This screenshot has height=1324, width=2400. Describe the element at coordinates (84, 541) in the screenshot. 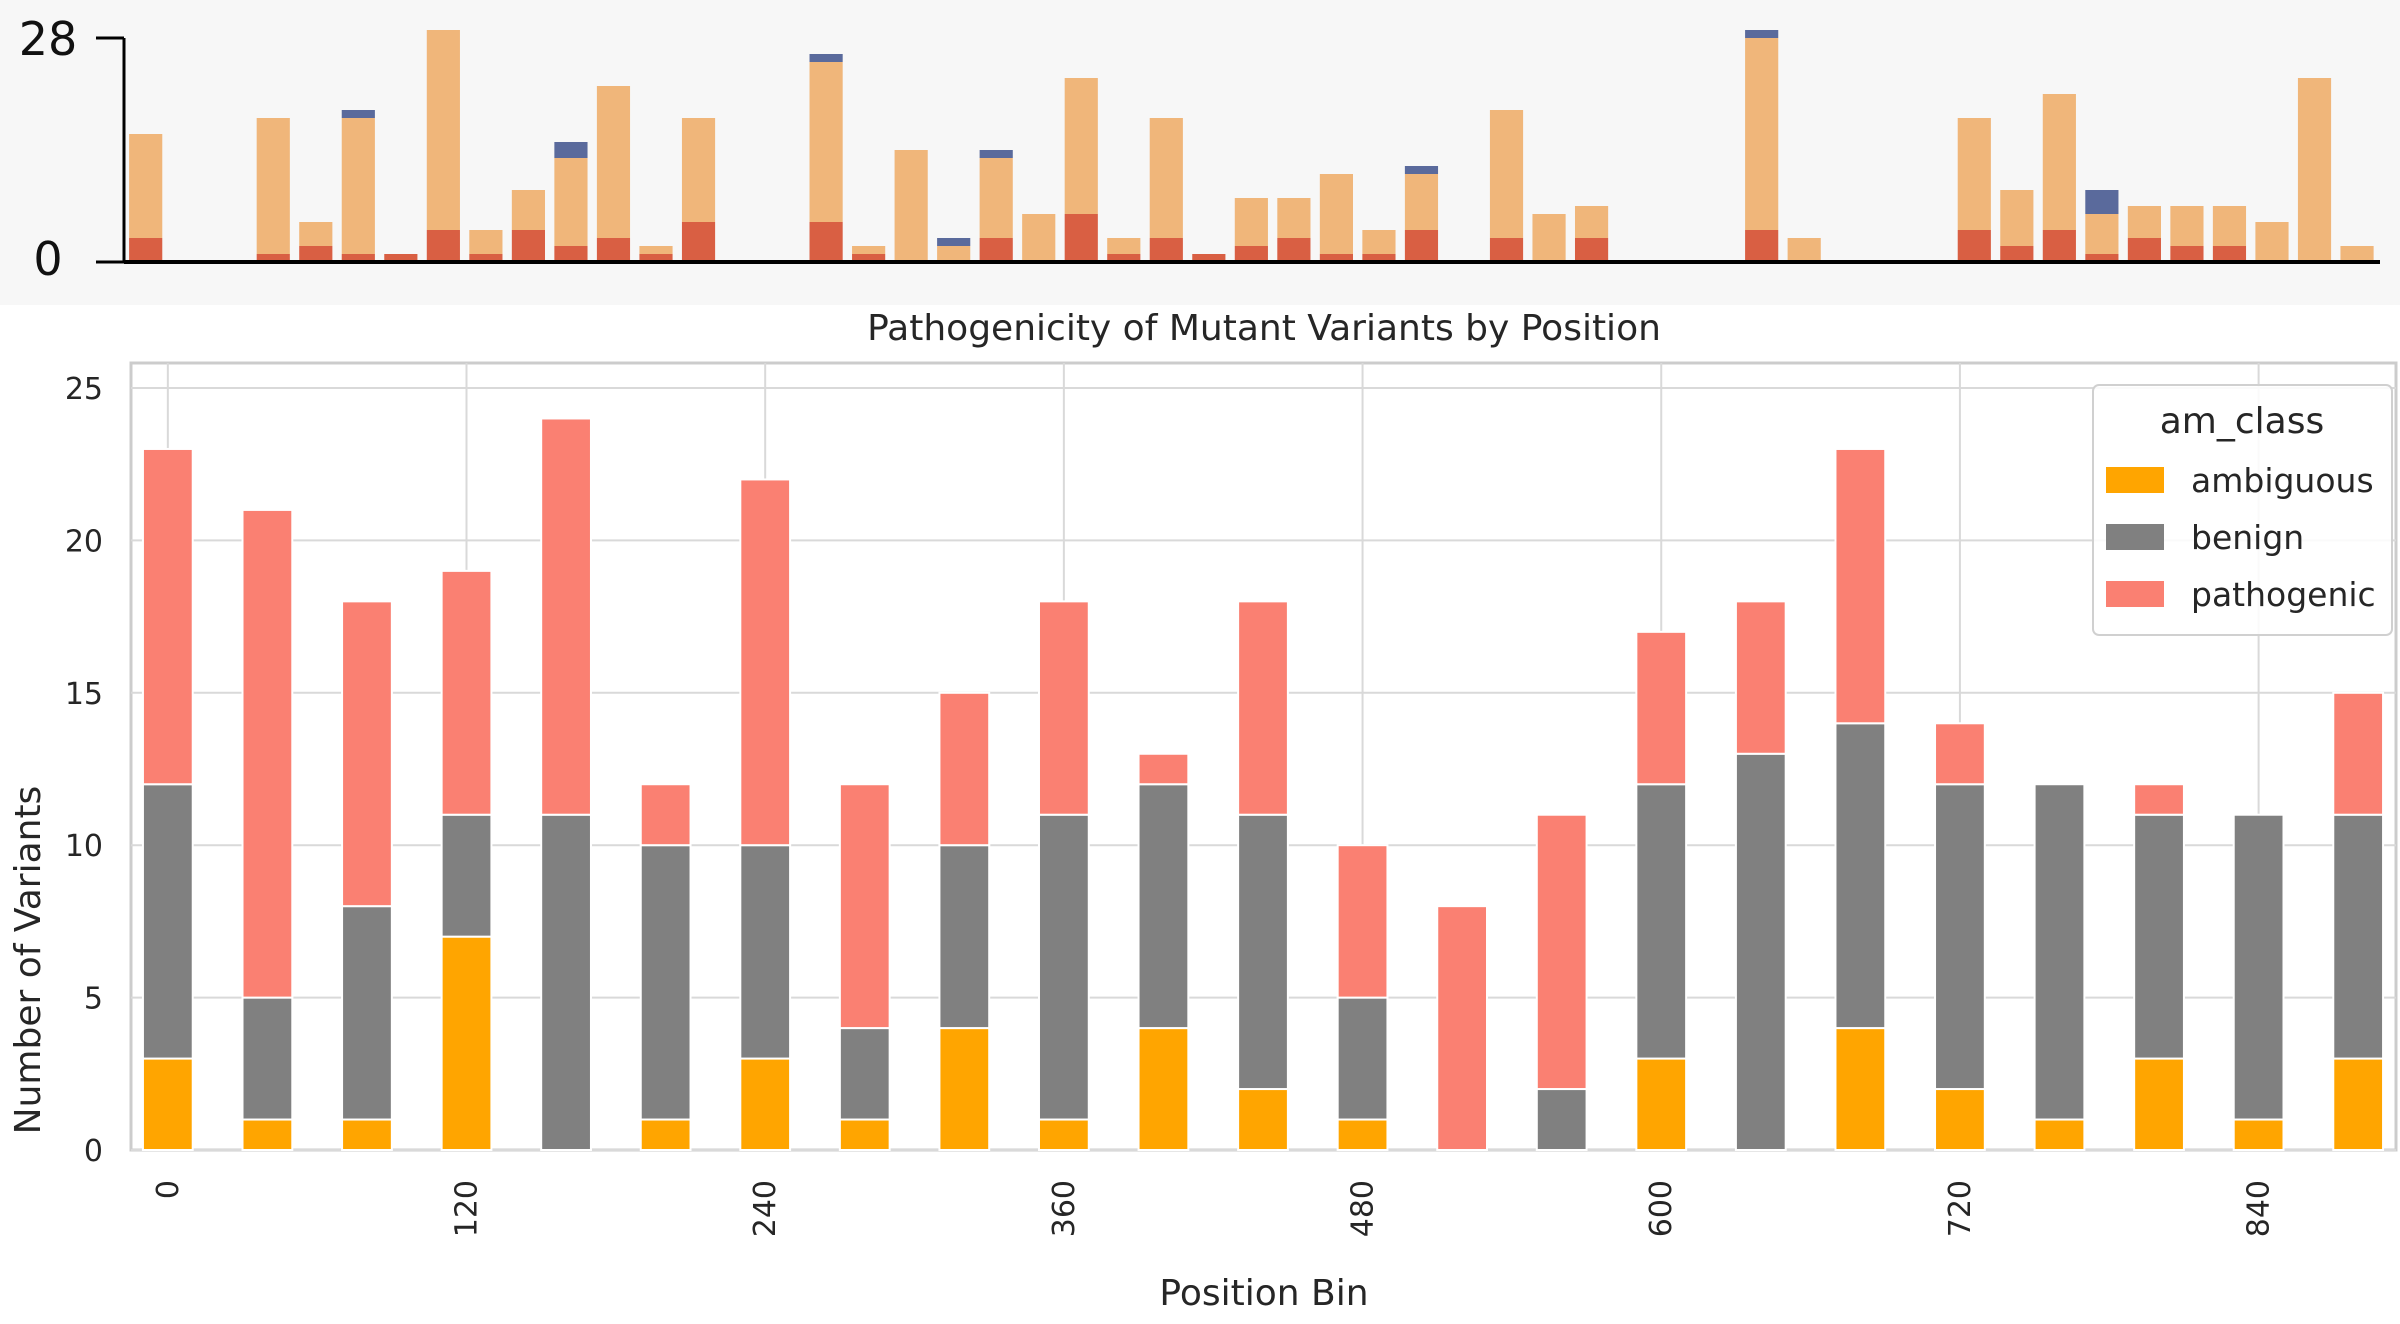

I see `y-tick-label: 20` at that location.